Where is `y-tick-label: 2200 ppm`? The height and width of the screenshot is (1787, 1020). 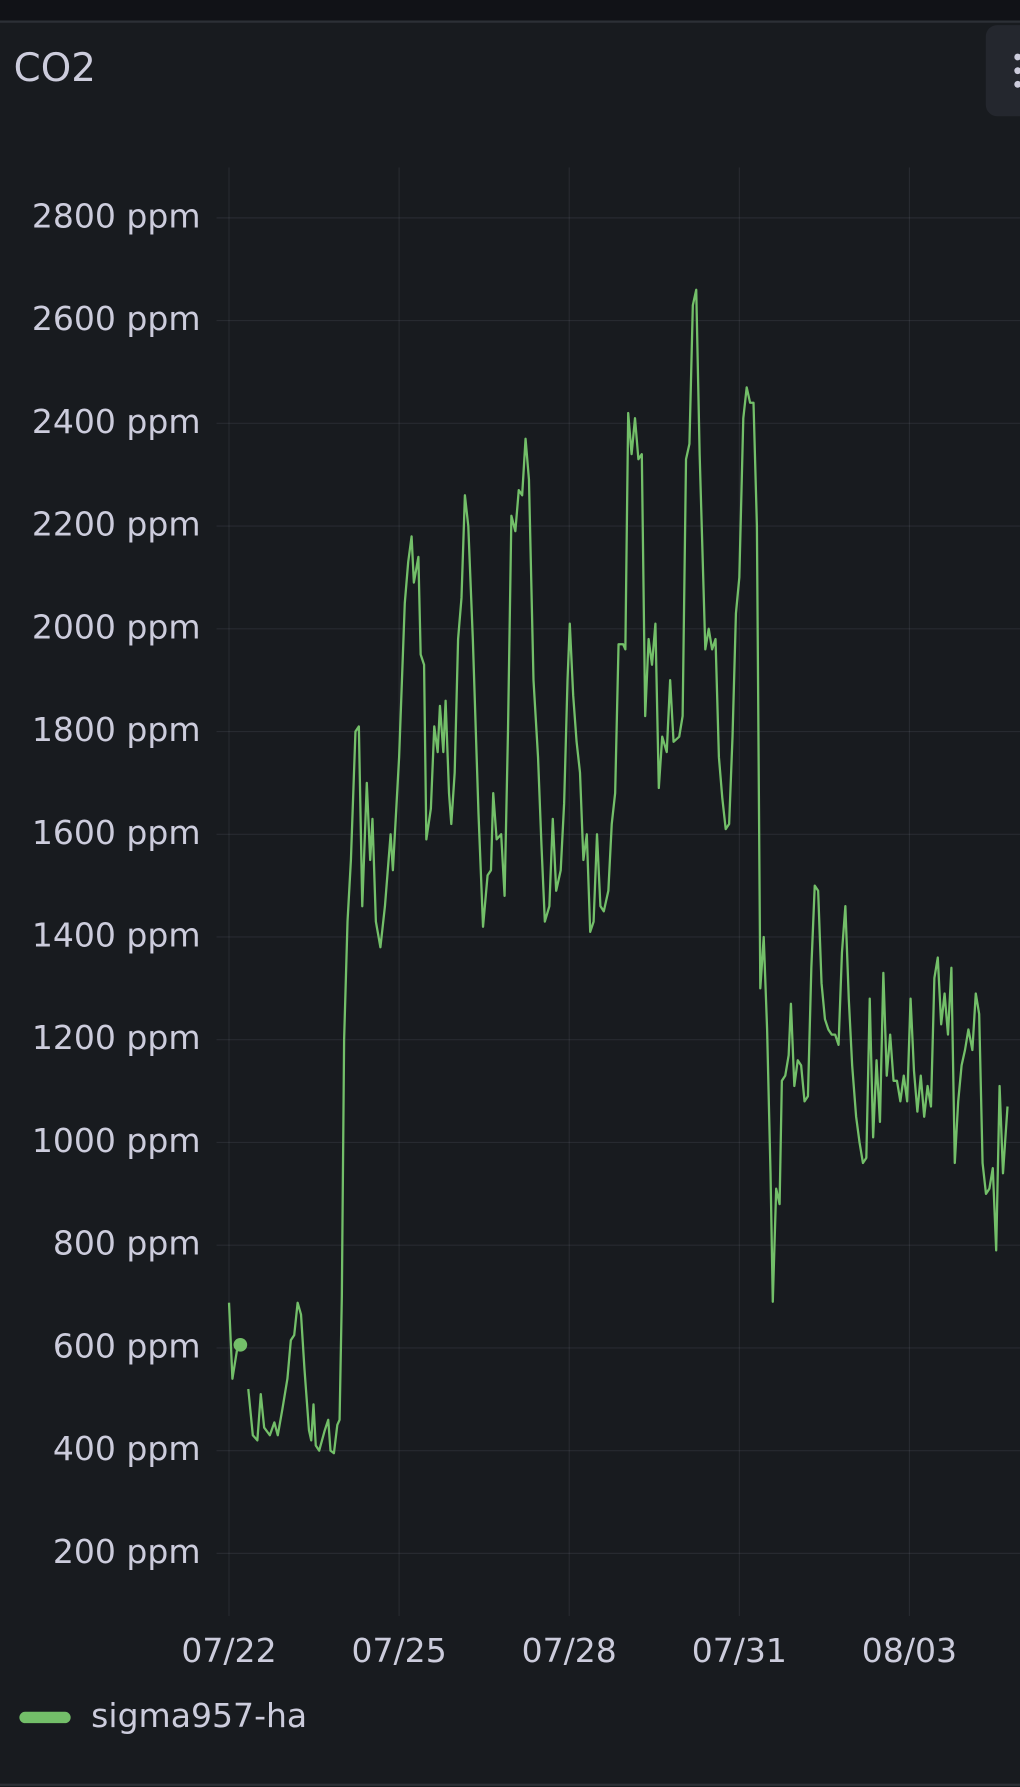
y-tick-label: 2200 ppm is located at coordinates (116, 524).